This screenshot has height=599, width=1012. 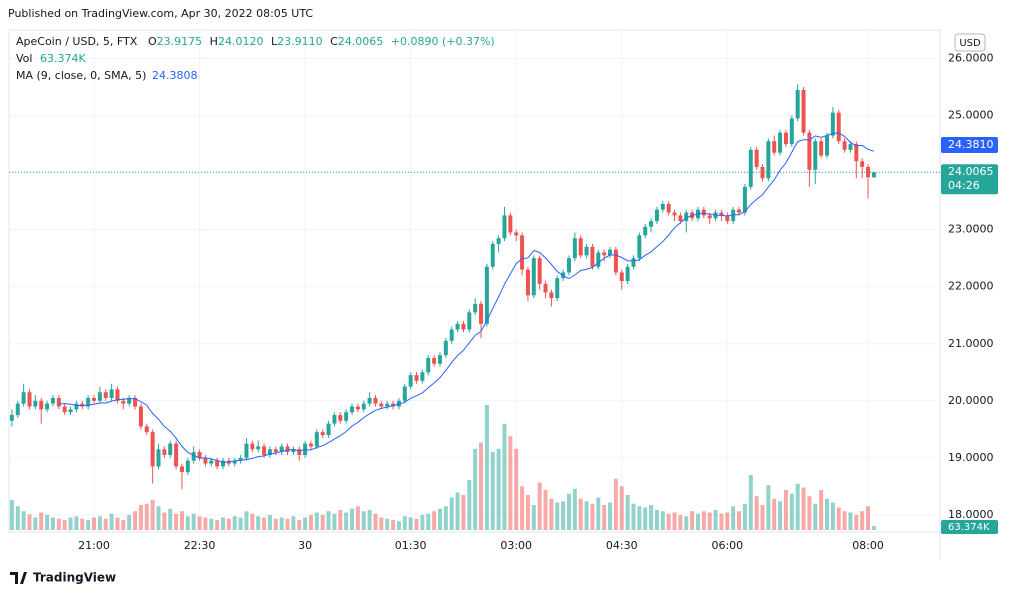 I want to click on currency-box, so click(x=970, y=42).